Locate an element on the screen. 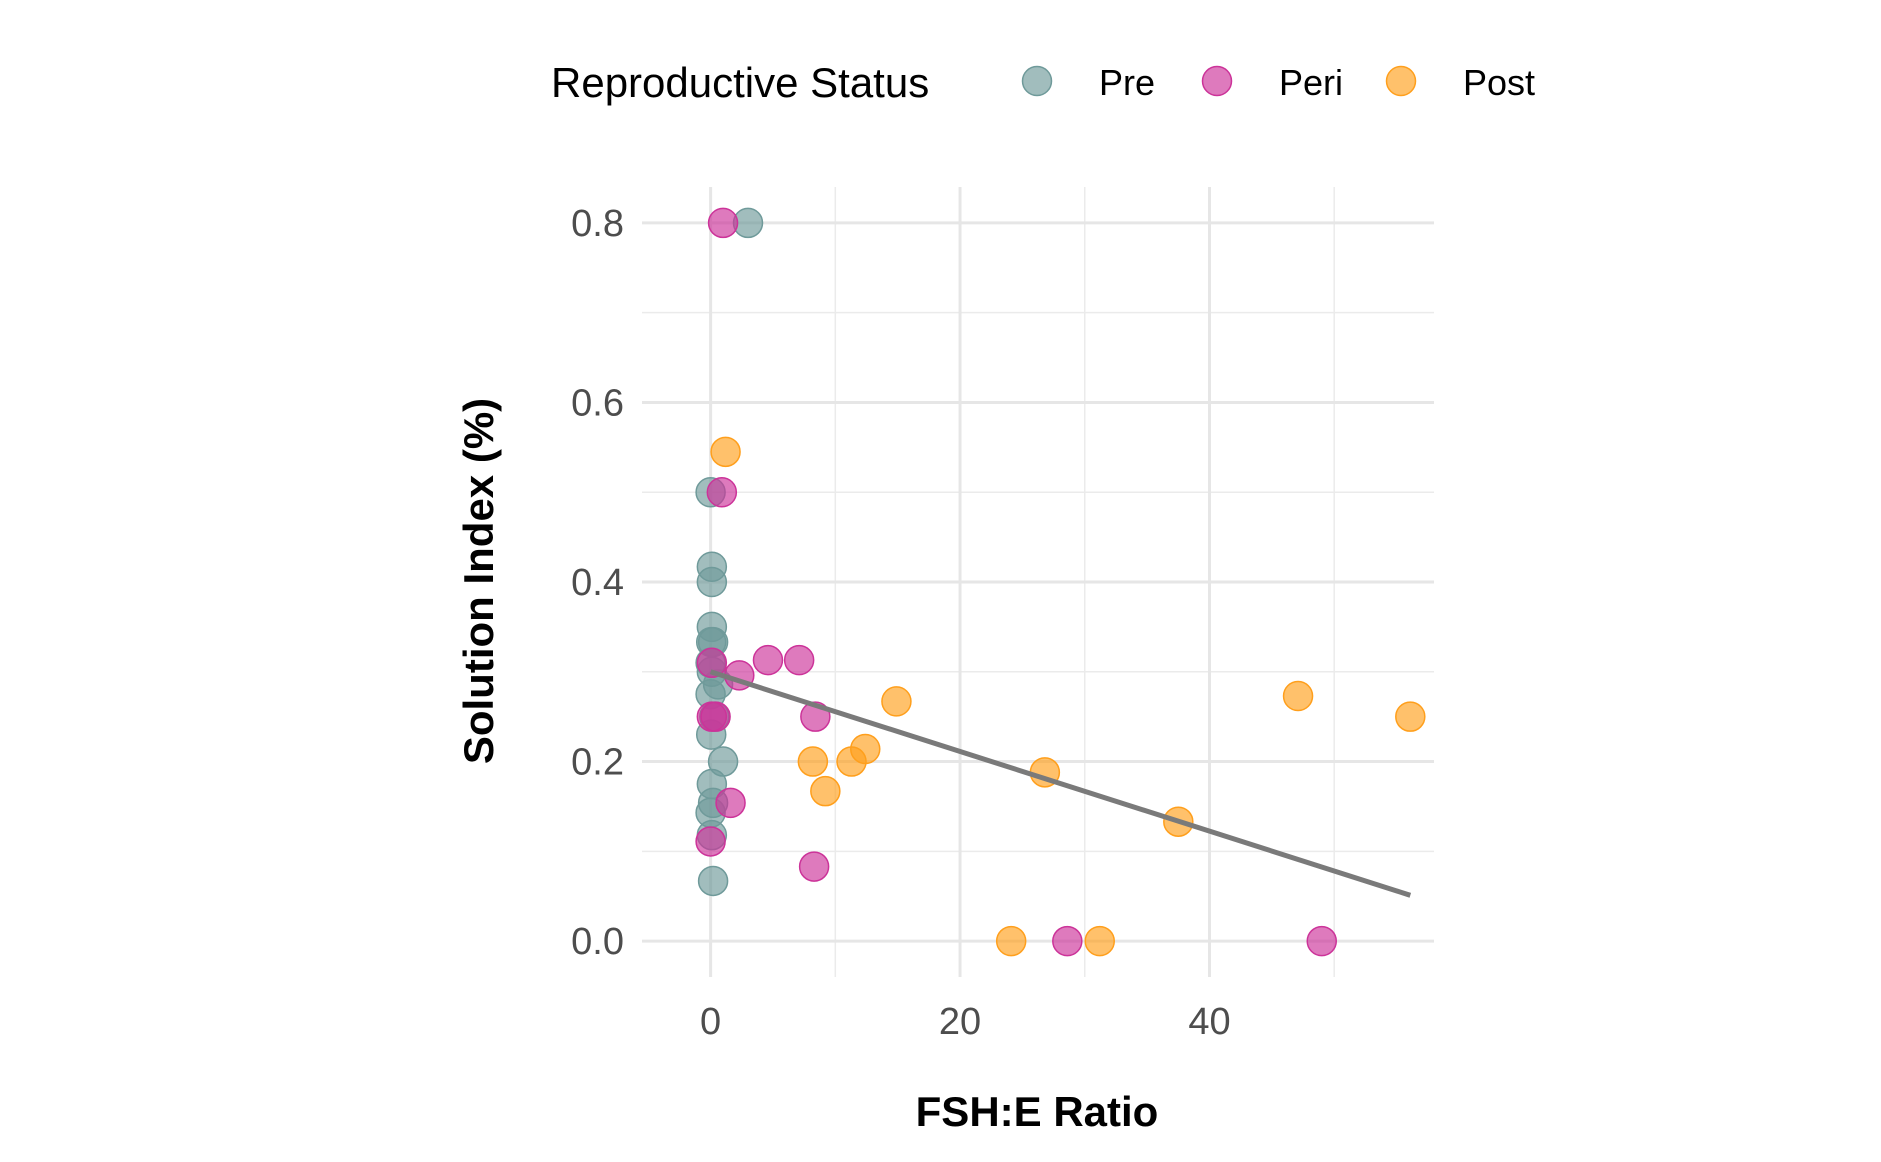 The width and height of the screenshot is (1881, 1162). legend-title: Reproductive Status is located at coordinates (740, 82).